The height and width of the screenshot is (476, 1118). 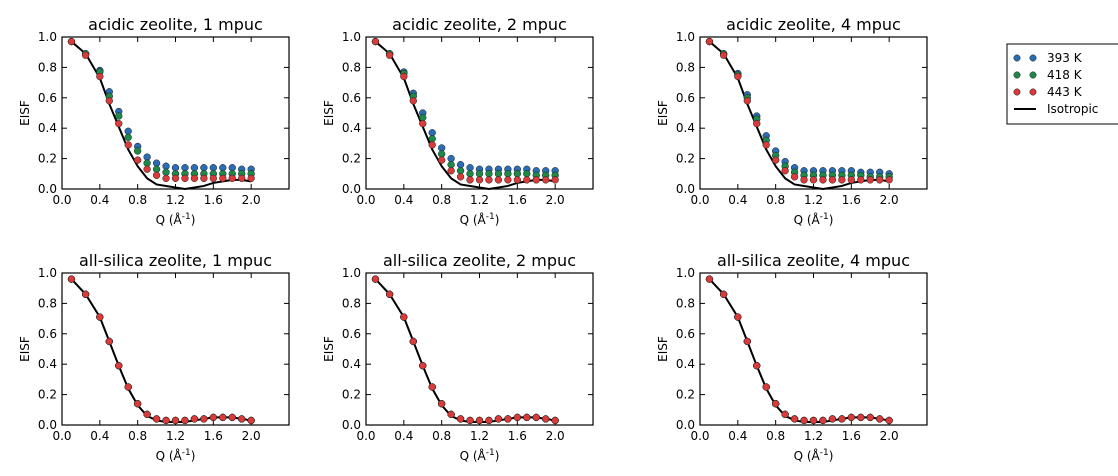 I want to click on legend-label: 393 K, so click(x=1065, y=58).